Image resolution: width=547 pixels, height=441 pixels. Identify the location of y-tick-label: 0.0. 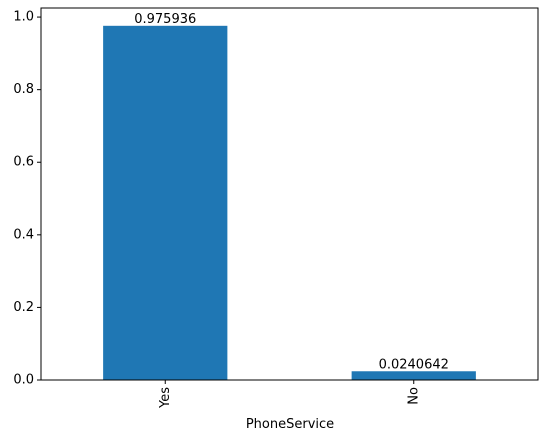
(23, 380).